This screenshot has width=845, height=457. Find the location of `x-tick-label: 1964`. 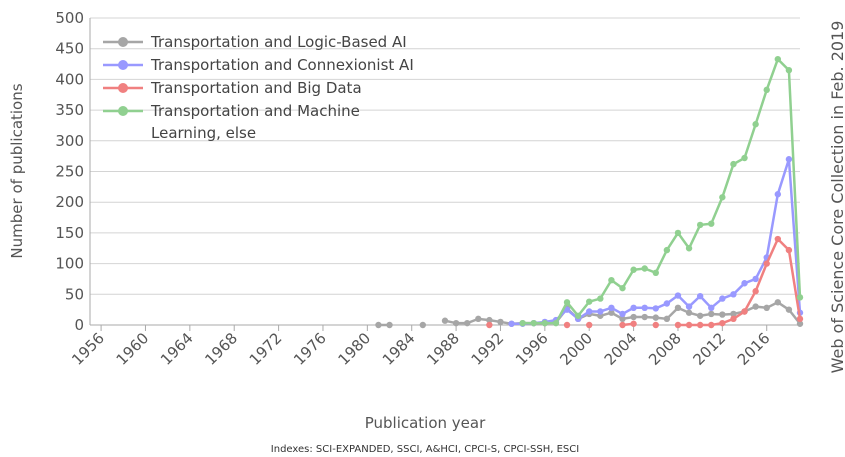

x-tick-label: 1964 is located at coordinates (177, 349).